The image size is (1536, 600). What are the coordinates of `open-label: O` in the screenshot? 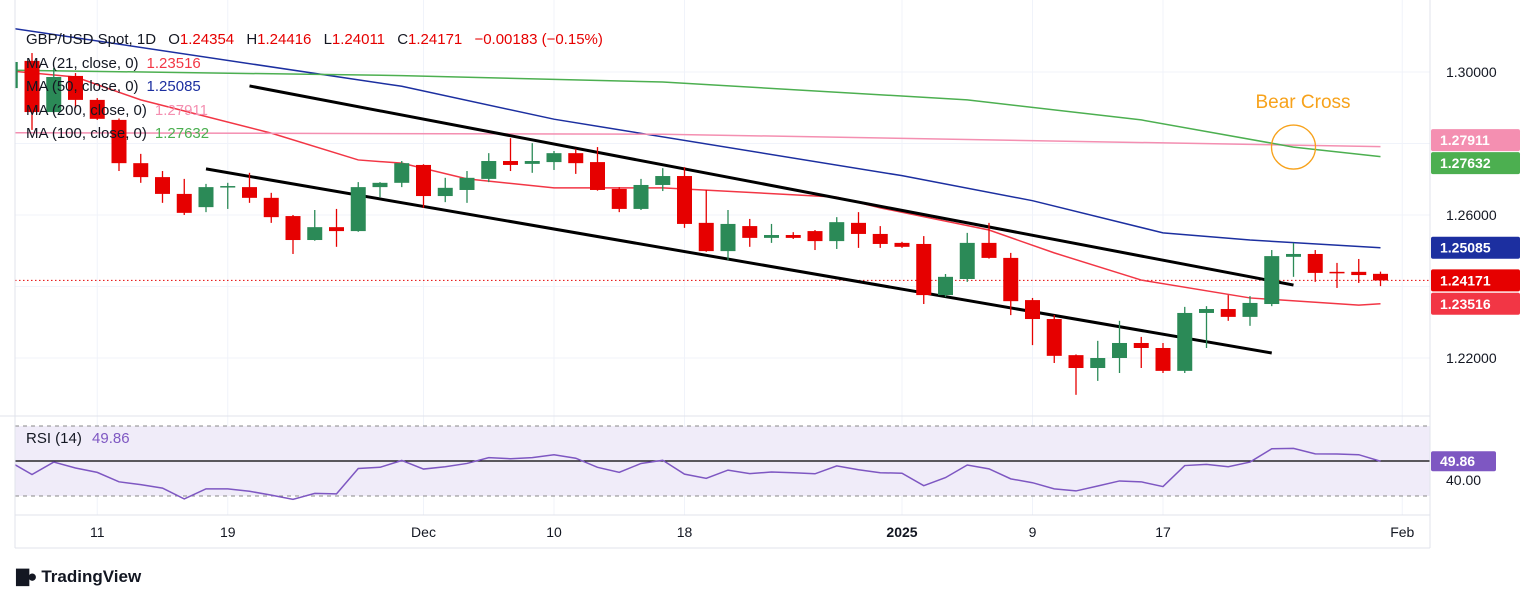 It's located at (174, 39).